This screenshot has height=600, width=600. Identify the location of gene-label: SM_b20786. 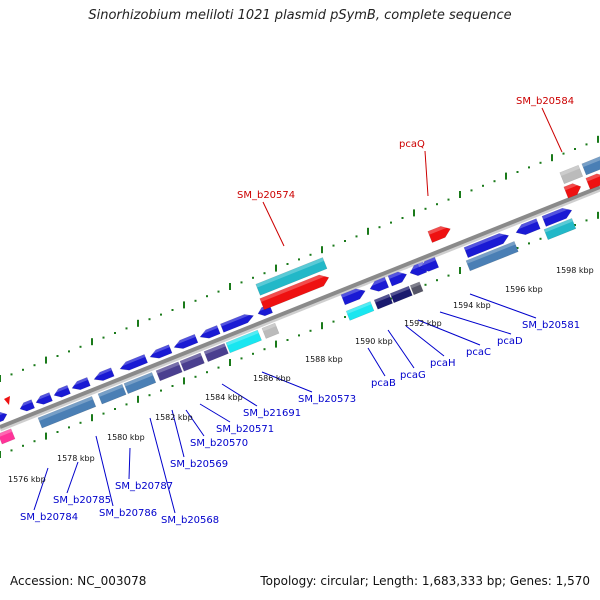
(128, 513).